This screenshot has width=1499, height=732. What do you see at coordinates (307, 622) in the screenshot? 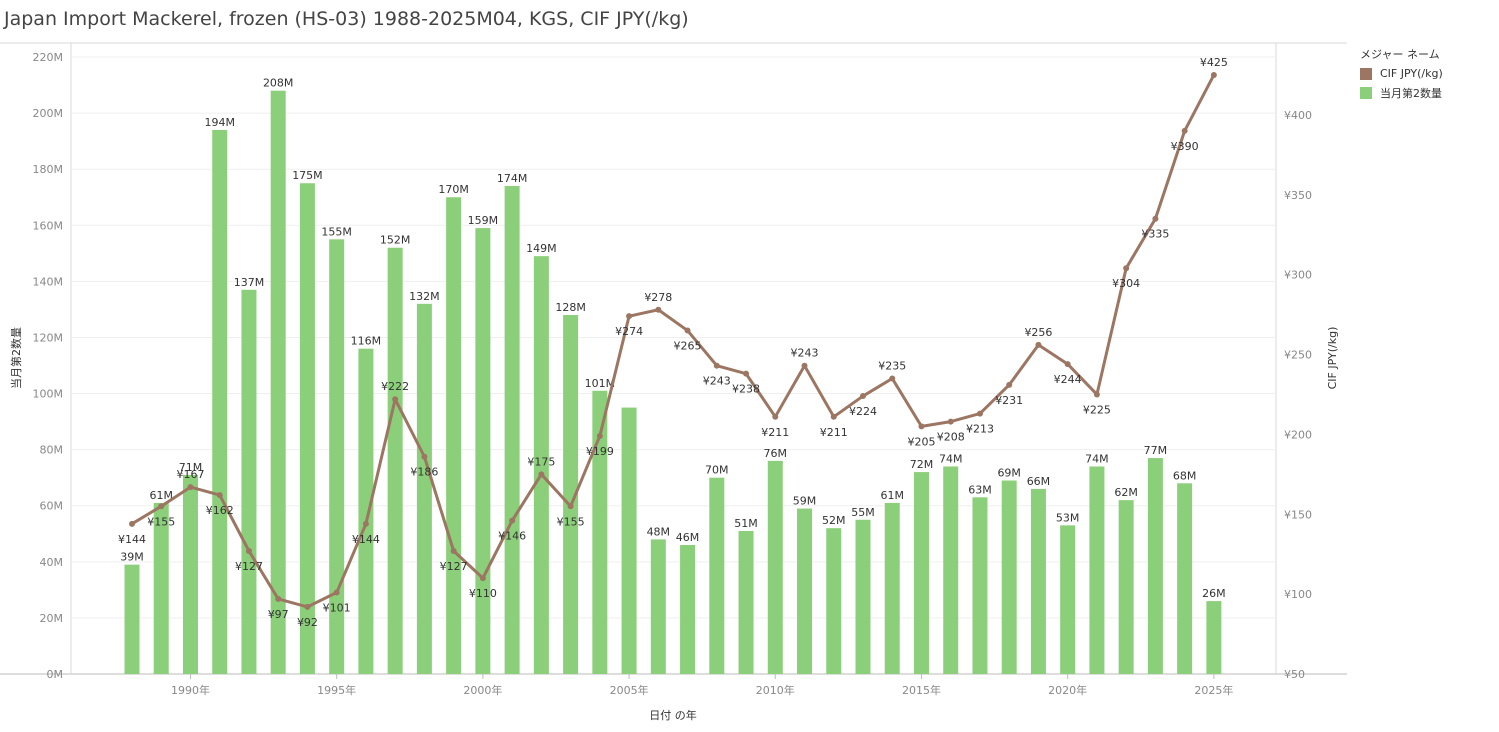
I see `price-data-label: ¥92` at bounding box center [307, 622].